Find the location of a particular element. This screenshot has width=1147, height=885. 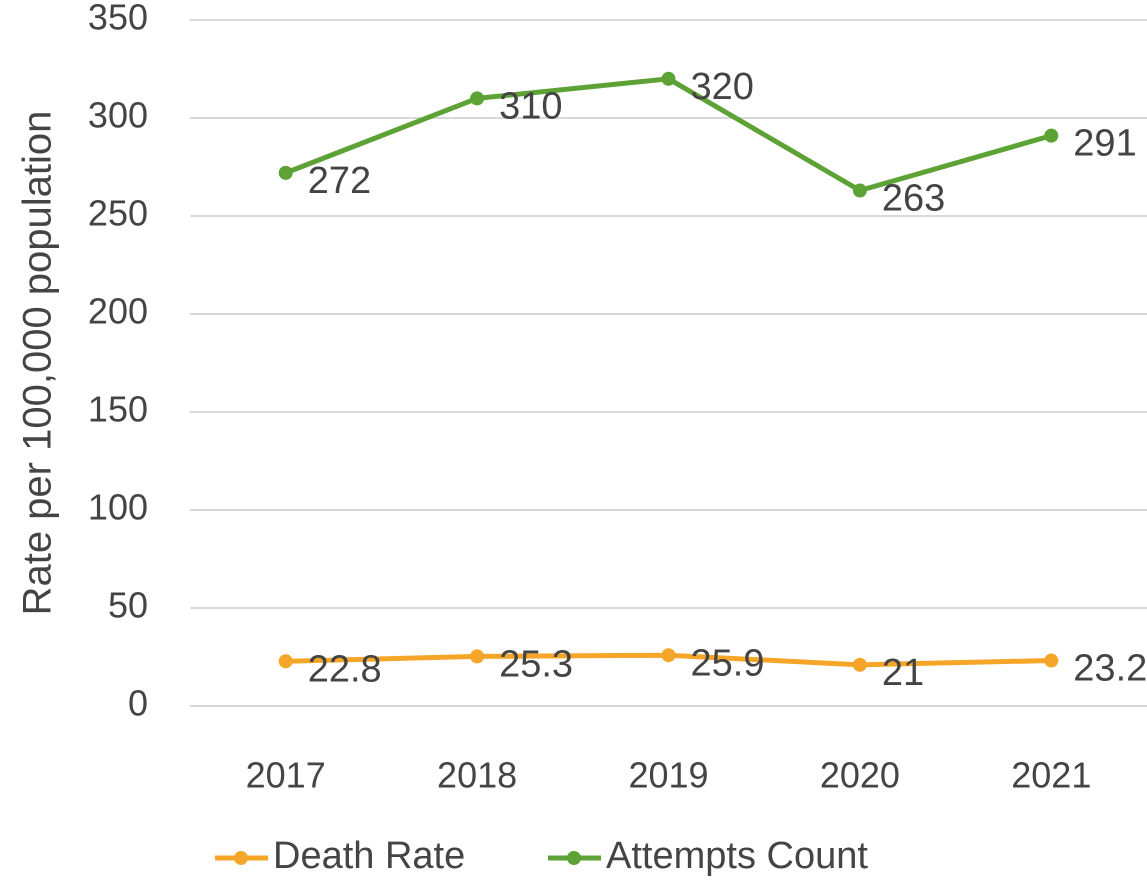

data-label: 272 is located at coordinates (339, 181).